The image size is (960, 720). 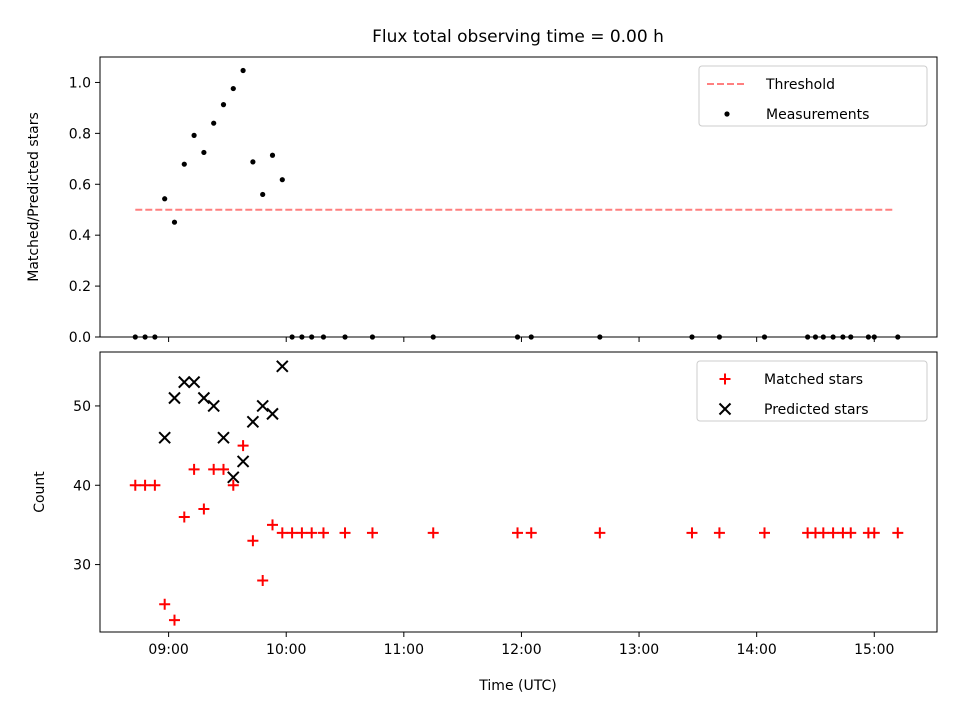 I want to click on y-tick-label: 1.0, so click(x=80, y=83).